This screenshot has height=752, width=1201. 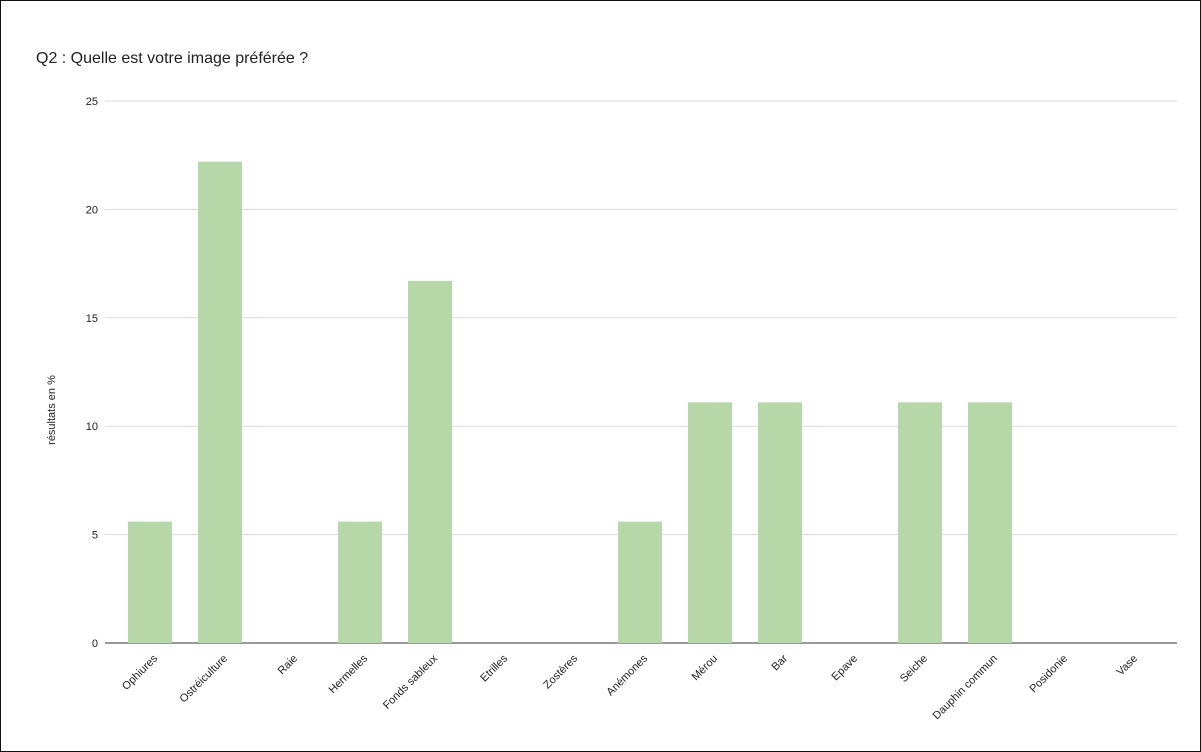 I want to click on y-tick-label: 0, so click(x=95, y=644).